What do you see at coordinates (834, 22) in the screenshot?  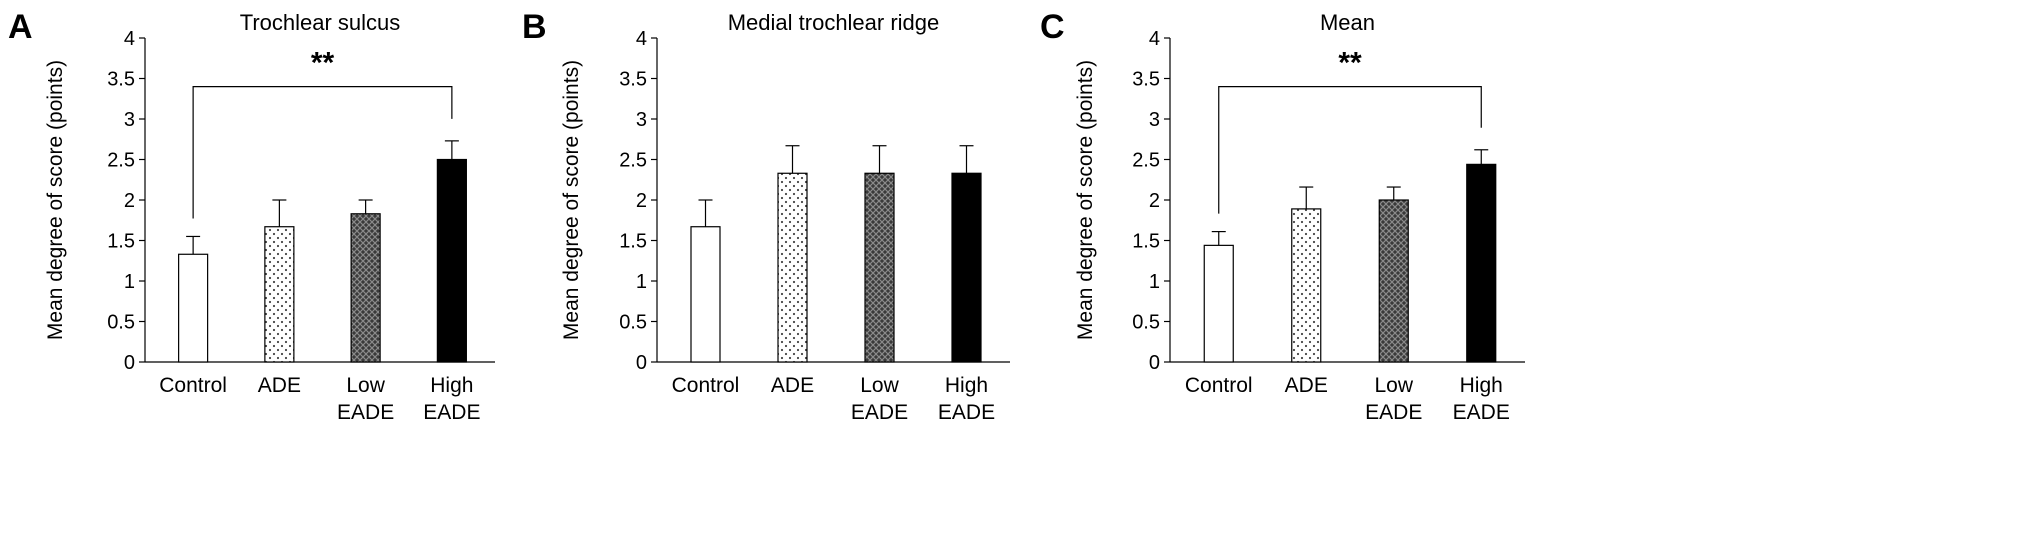 I see `chart-title: Medial trochlear ridge` at bounding box center [834, 22].